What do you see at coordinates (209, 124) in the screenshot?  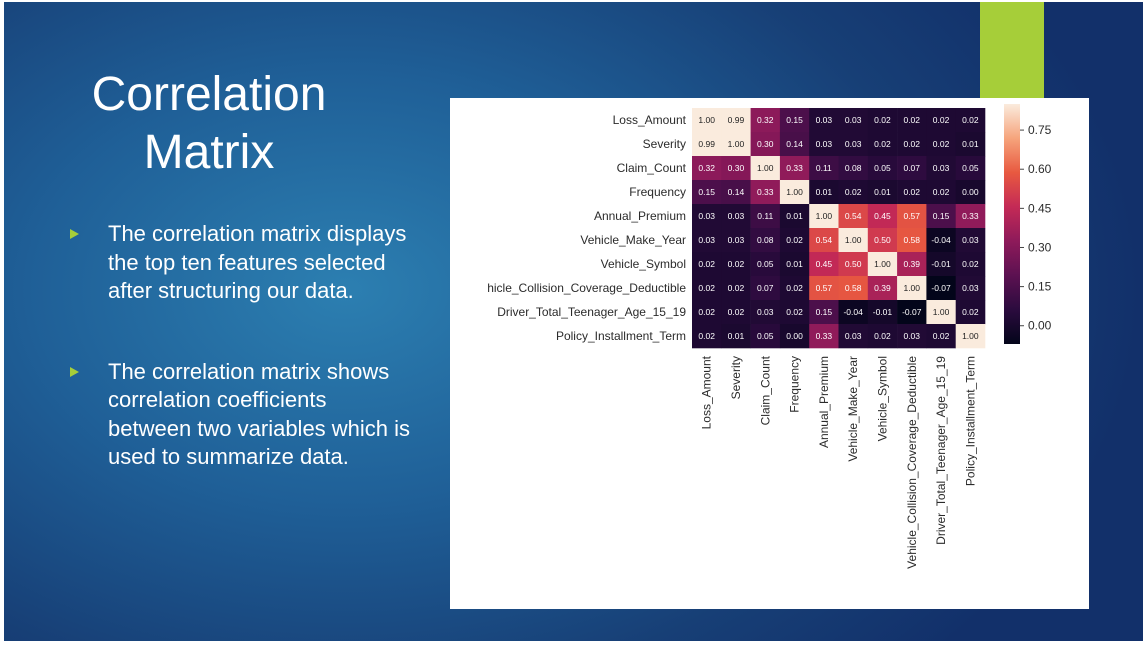 I see `slide-title: Correlation Matrix` at bounding box center [209, 124].